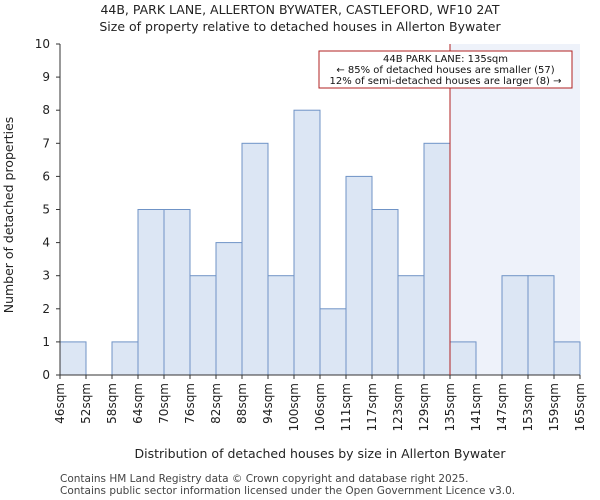 Image resolution: width=600 pixels, height=500 pixels. I want to click on y-tick-label: 1, so click(46, 342).